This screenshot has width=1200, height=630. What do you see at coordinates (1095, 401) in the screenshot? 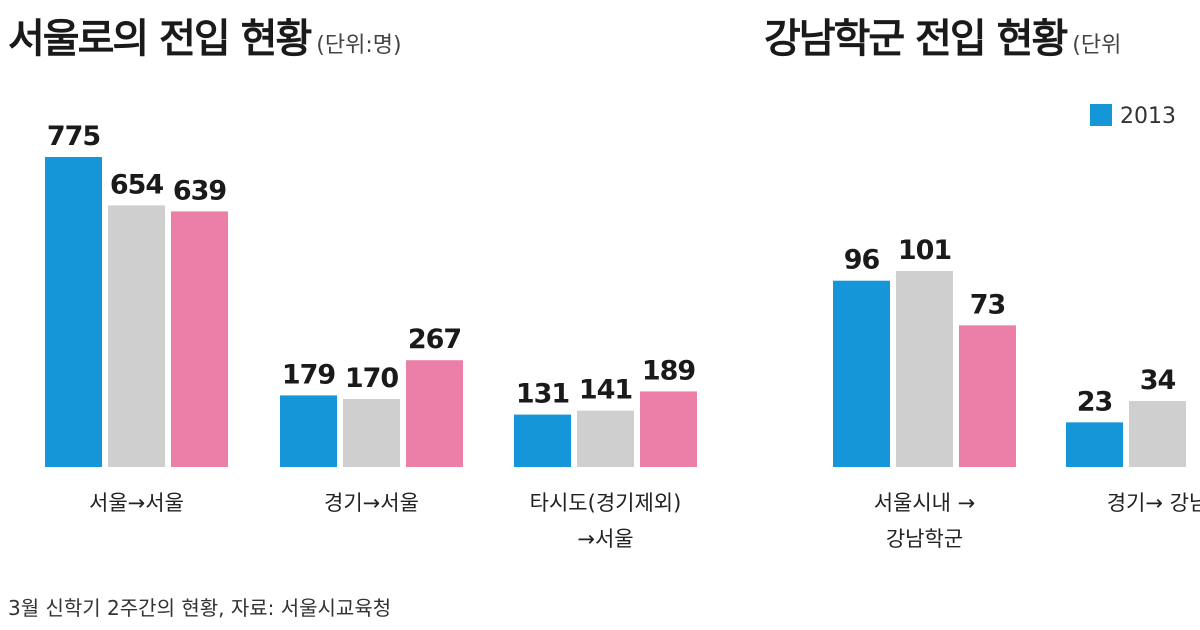
I see `bar-value-label: 23` at bounding box center [1095, 401].